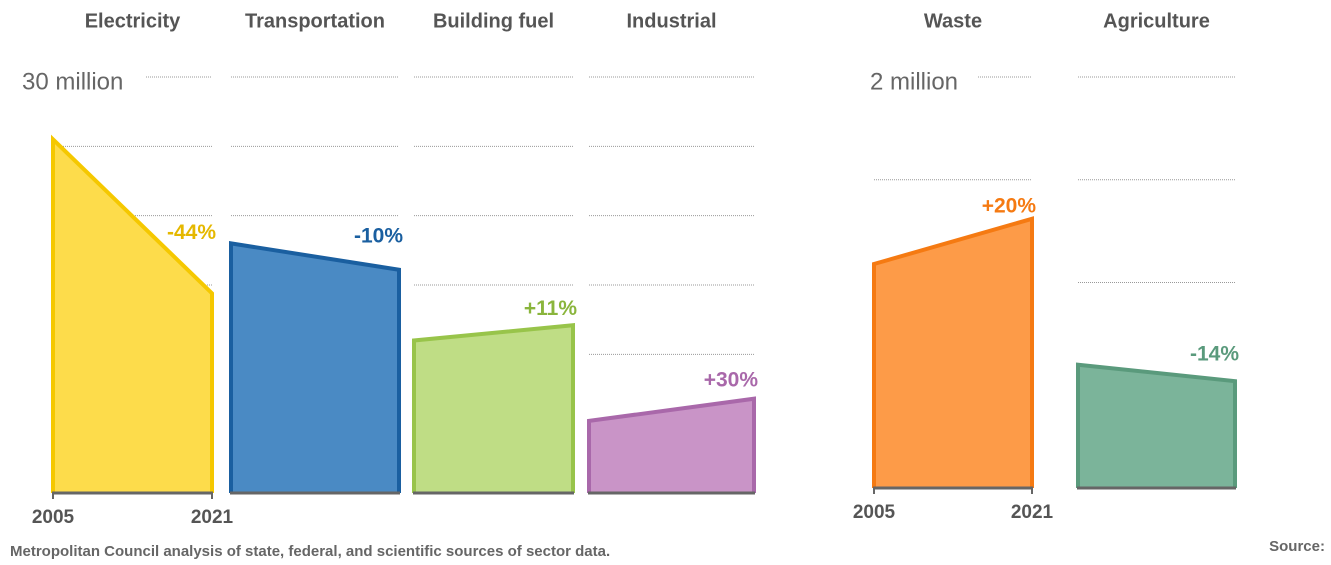  I want to click on panel-title: Transportation, so click(315, 21).